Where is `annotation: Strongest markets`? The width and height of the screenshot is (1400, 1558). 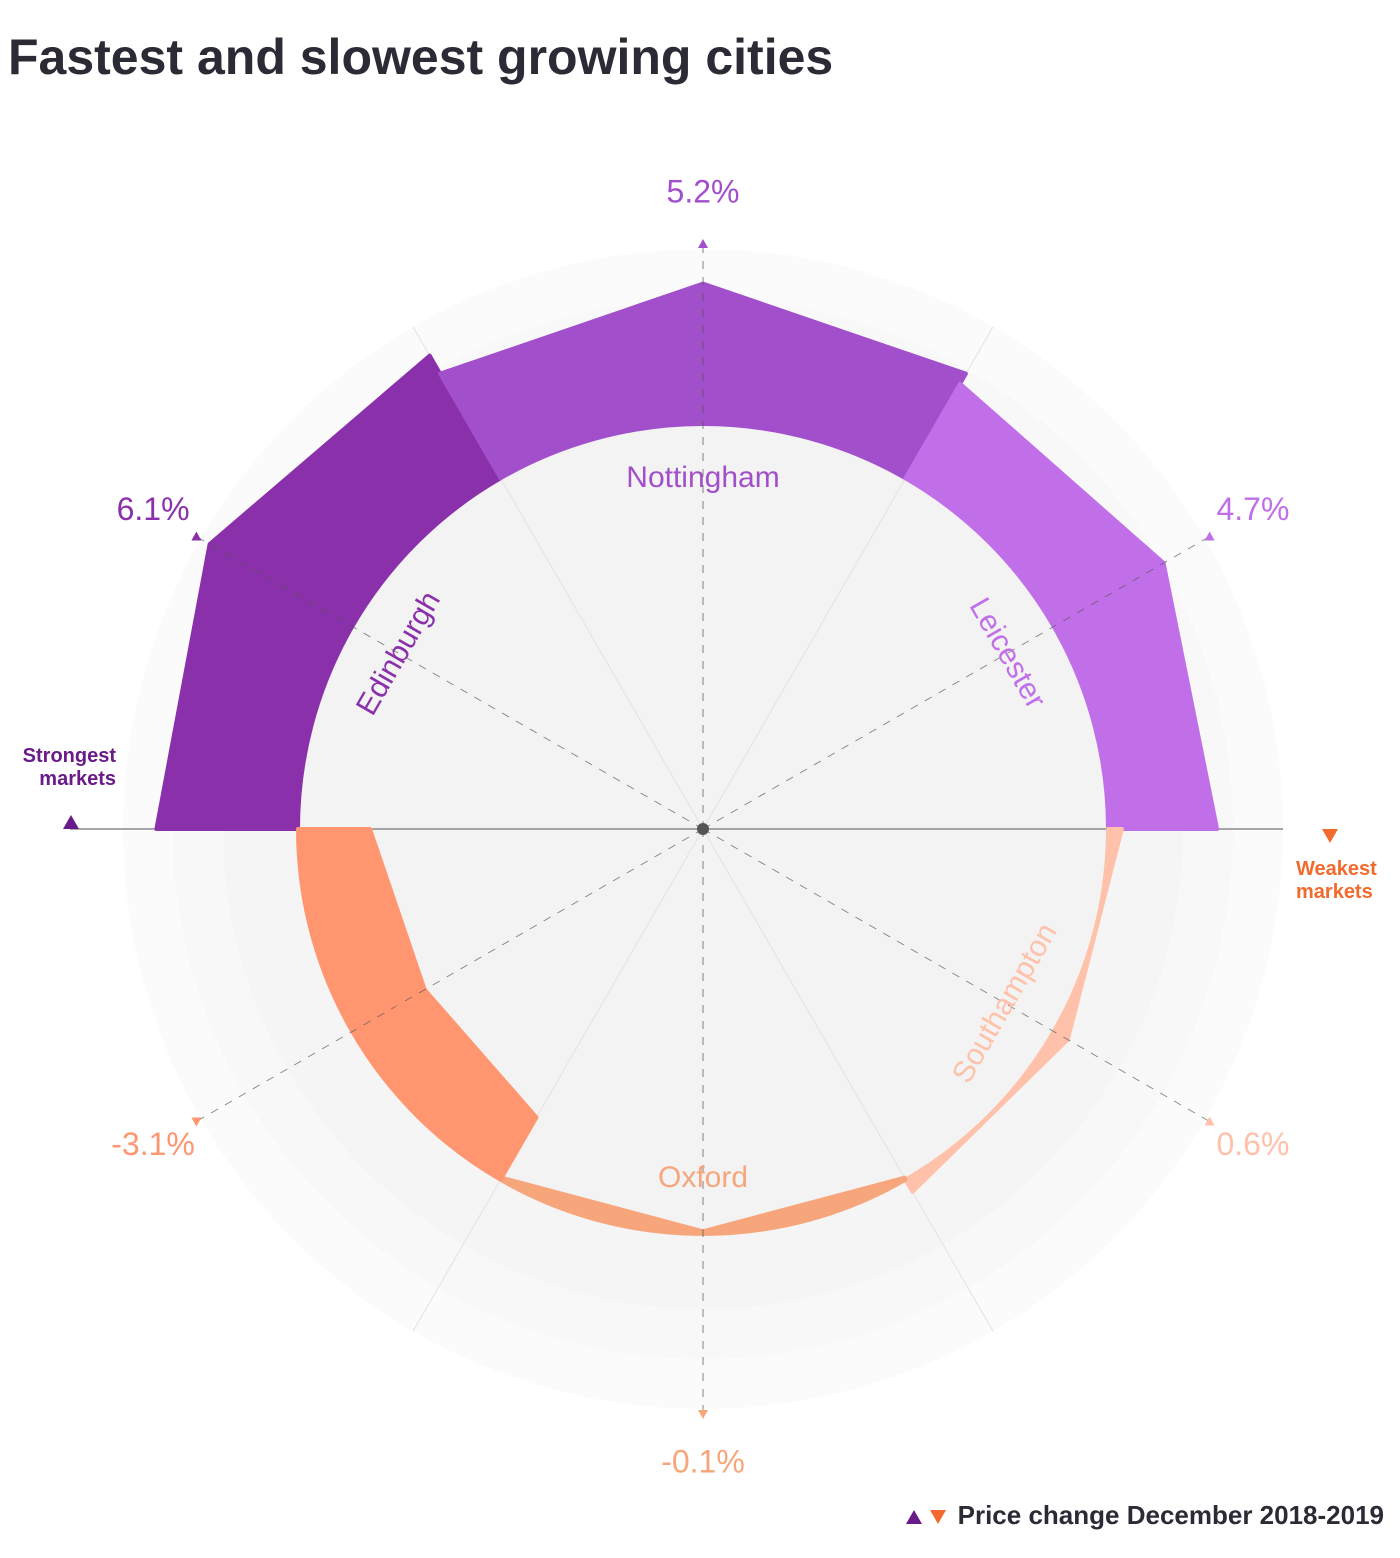 annotation: Strongest markets is located at coordinates (69, 767).